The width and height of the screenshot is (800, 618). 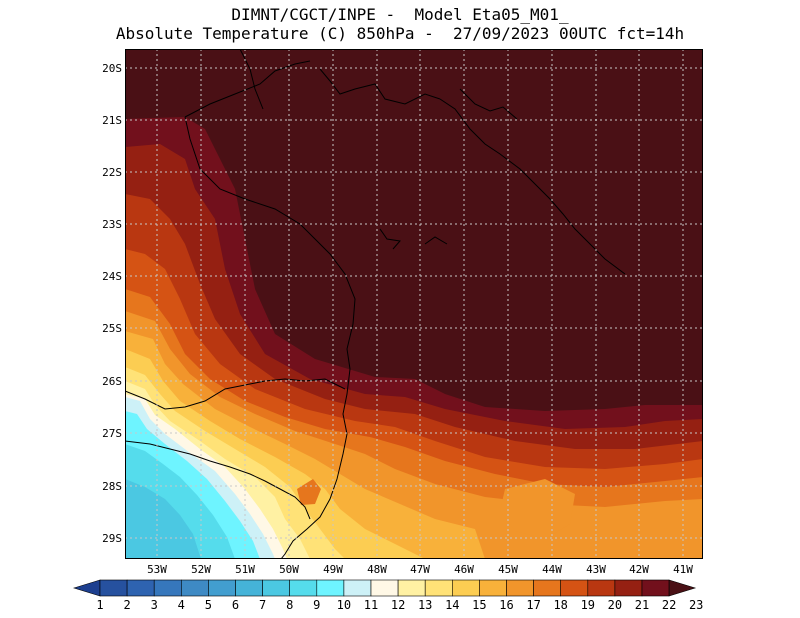 What do you see at coordinates (112, 224) in the screenshot?
I see `lat-label: 23S` at bounding box center [112, 224].